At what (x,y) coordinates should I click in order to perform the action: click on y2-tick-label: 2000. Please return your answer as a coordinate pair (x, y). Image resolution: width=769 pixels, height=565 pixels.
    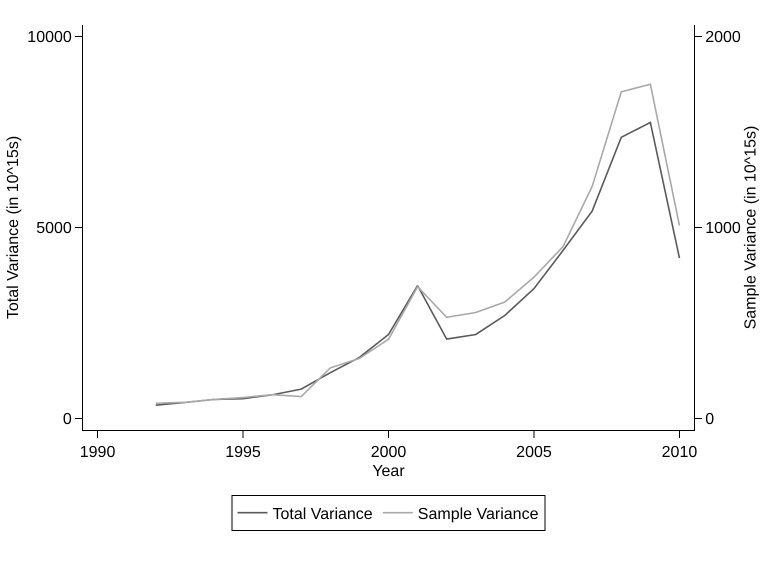
    Looking at the image, I should click on (723, 37).